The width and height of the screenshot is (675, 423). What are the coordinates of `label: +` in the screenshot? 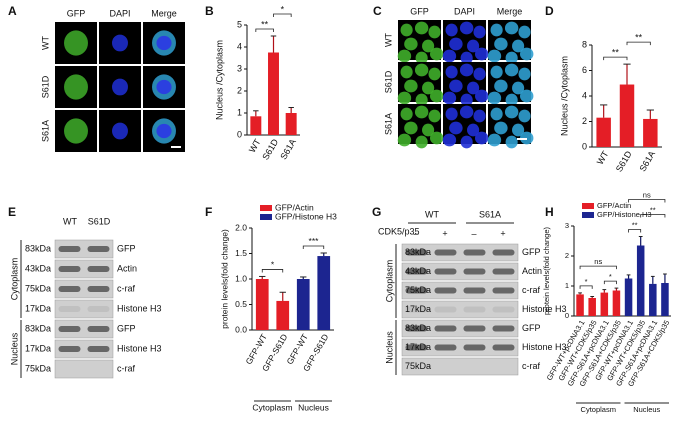 It's located at (502, 233).